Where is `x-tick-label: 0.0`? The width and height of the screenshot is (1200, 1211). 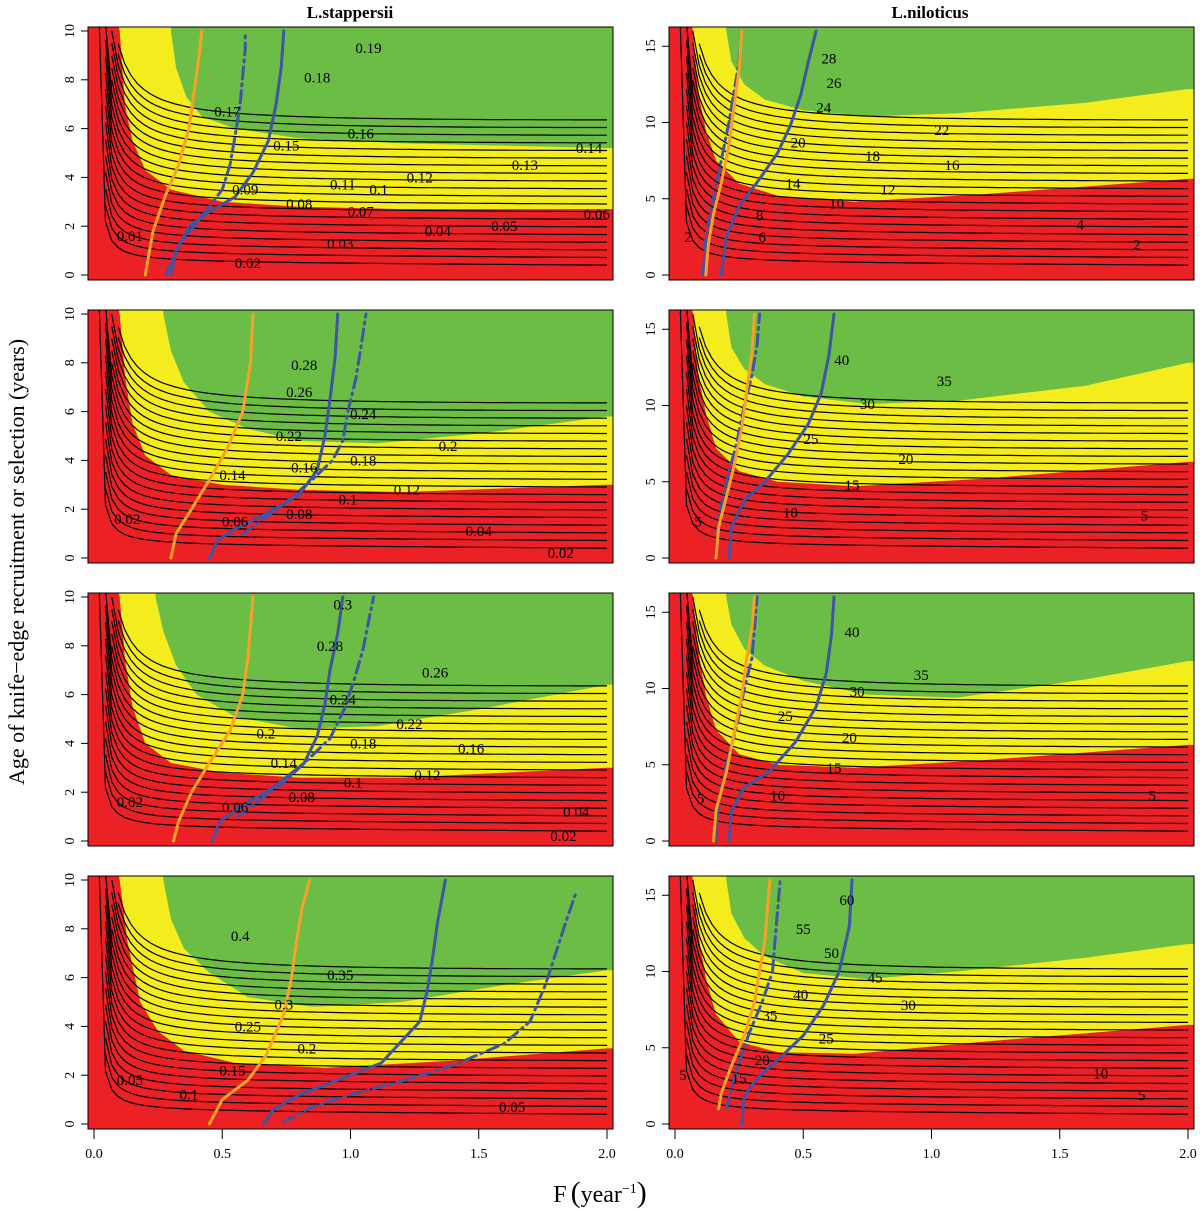
x-tick-label: 0.0 is located at coordinates (675, 1154).